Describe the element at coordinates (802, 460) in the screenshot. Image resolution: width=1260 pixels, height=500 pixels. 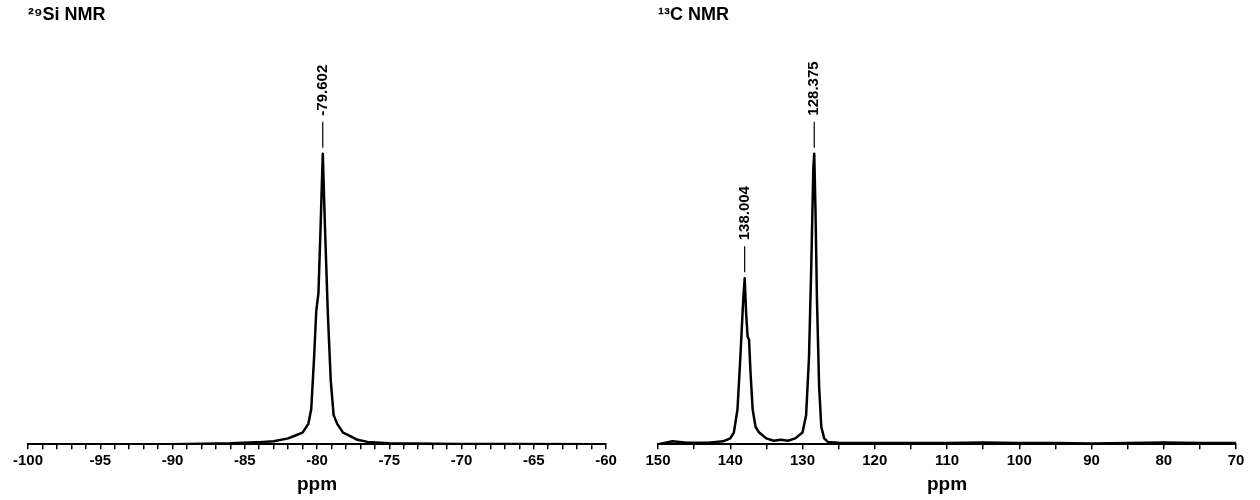
I see `x-tick-label: 130` at that location.